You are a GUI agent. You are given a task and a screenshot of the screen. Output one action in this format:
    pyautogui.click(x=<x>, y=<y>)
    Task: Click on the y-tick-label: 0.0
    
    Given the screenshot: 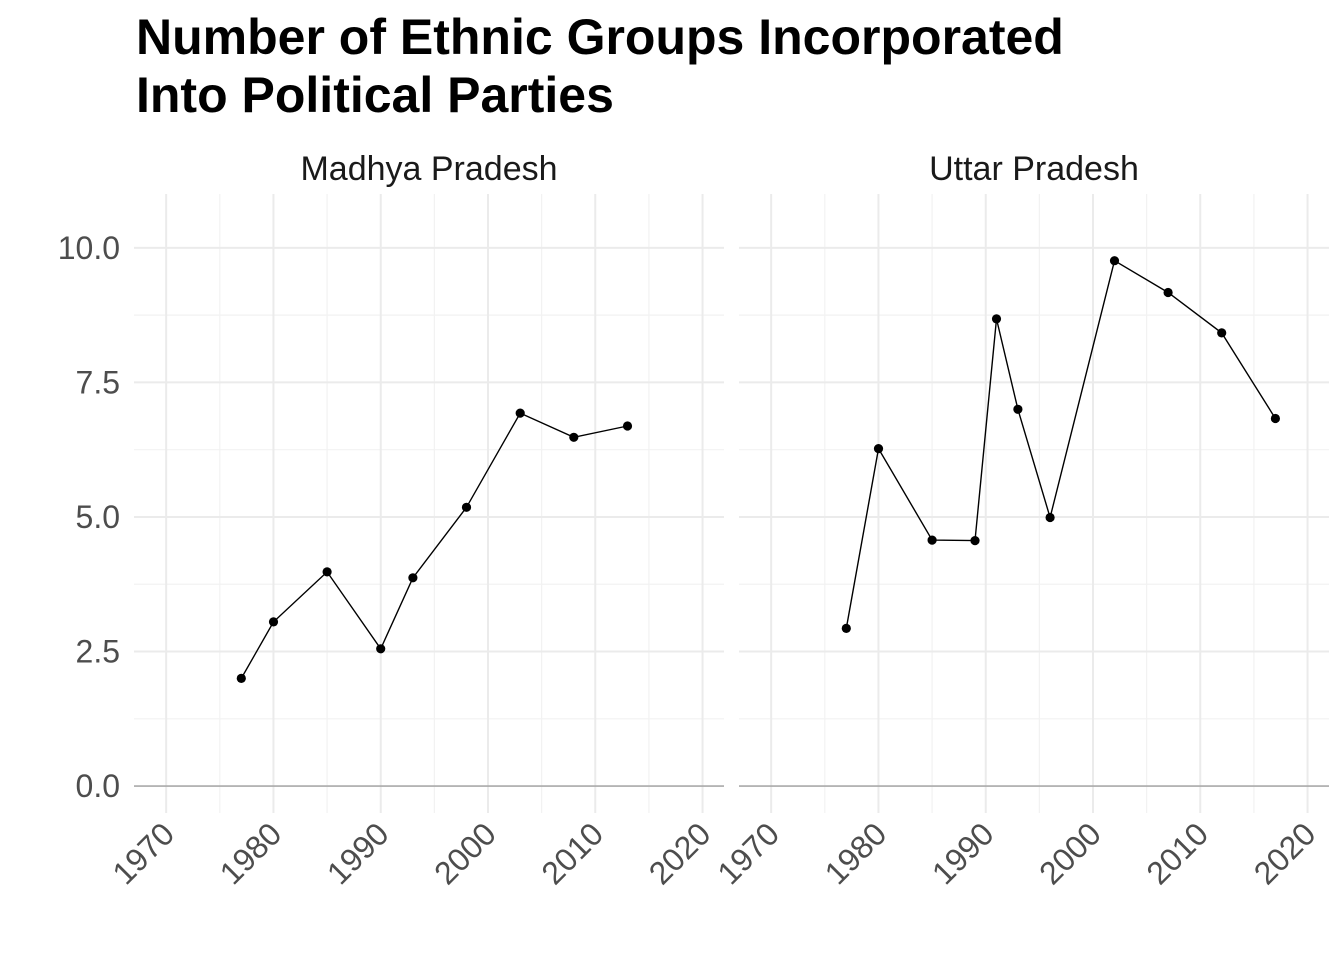 What is the action you would take?
    pyautogui.click(x=98, y=786)
    